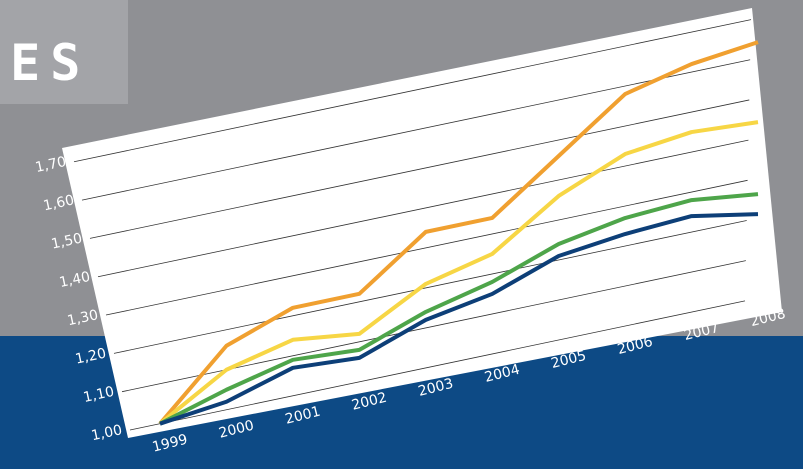 The width and height of the screenshot is (803, 469). Describe the element at coordinates (91, 357) in the screenshot. I see `y-tick-label: 1,20` at that location.